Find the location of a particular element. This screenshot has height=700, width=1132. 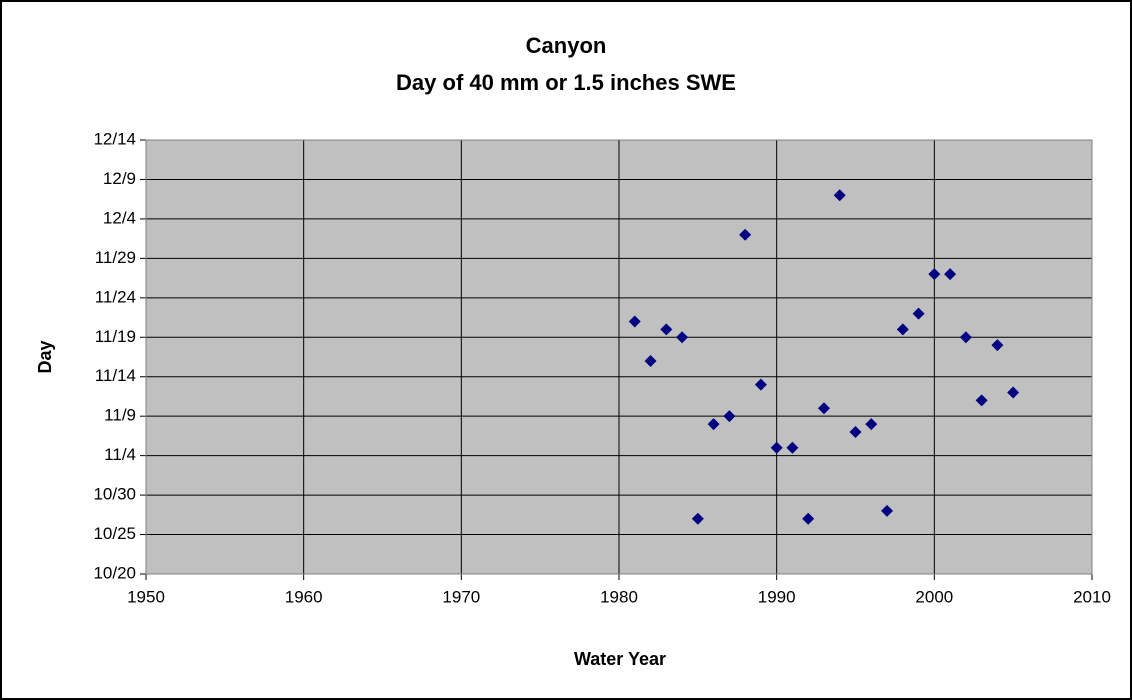

y-tick-label: 11/29 is located at coordinates (115, 257).